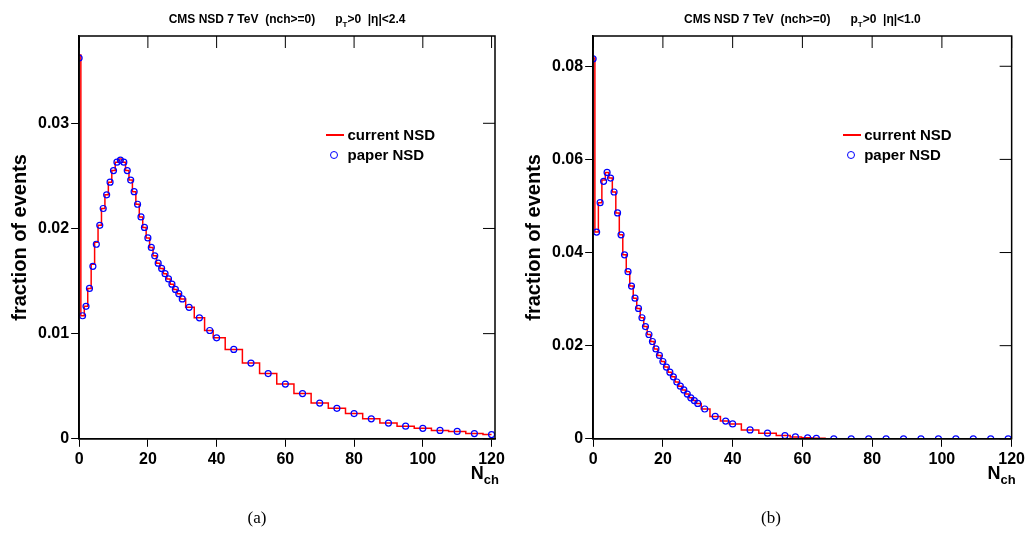  I want to click on y-tick-label: 0.06, so click(568, 158).